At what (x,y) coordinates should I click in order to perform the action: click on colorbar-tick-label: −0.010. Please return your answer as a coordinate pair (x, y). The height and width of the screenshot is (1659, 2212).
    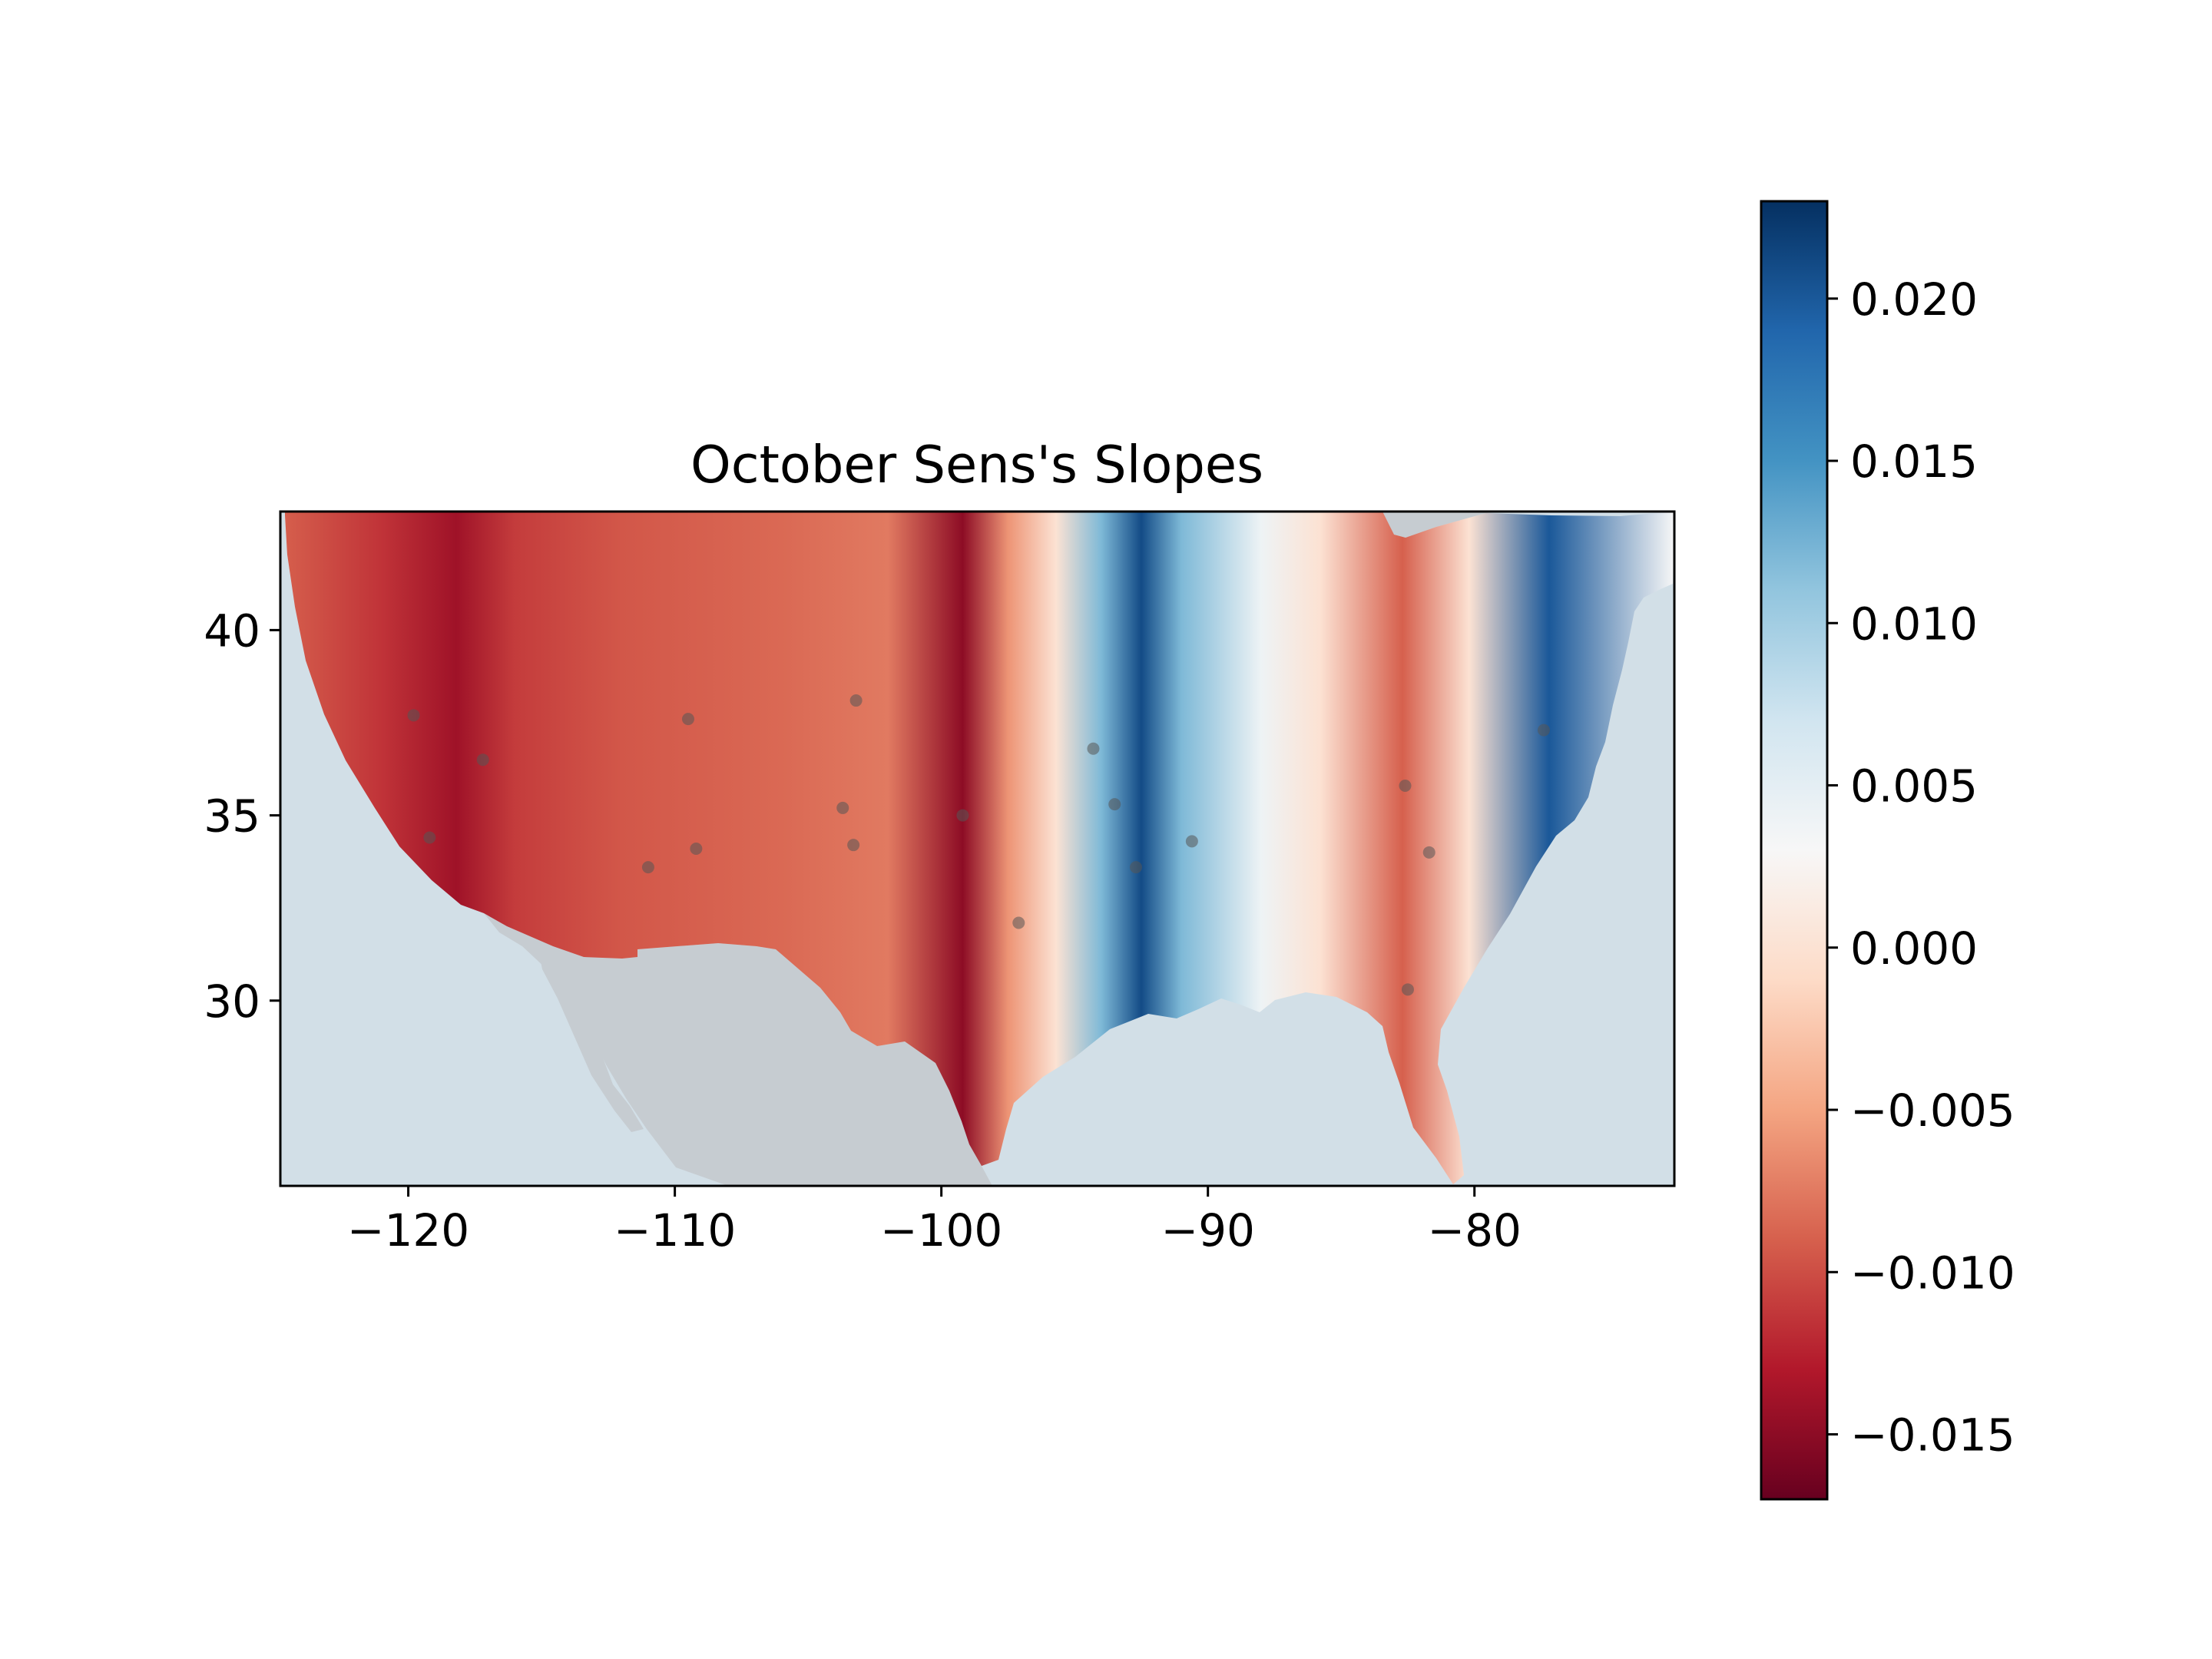
    Looking at the image, I should click on (1932, 1273).